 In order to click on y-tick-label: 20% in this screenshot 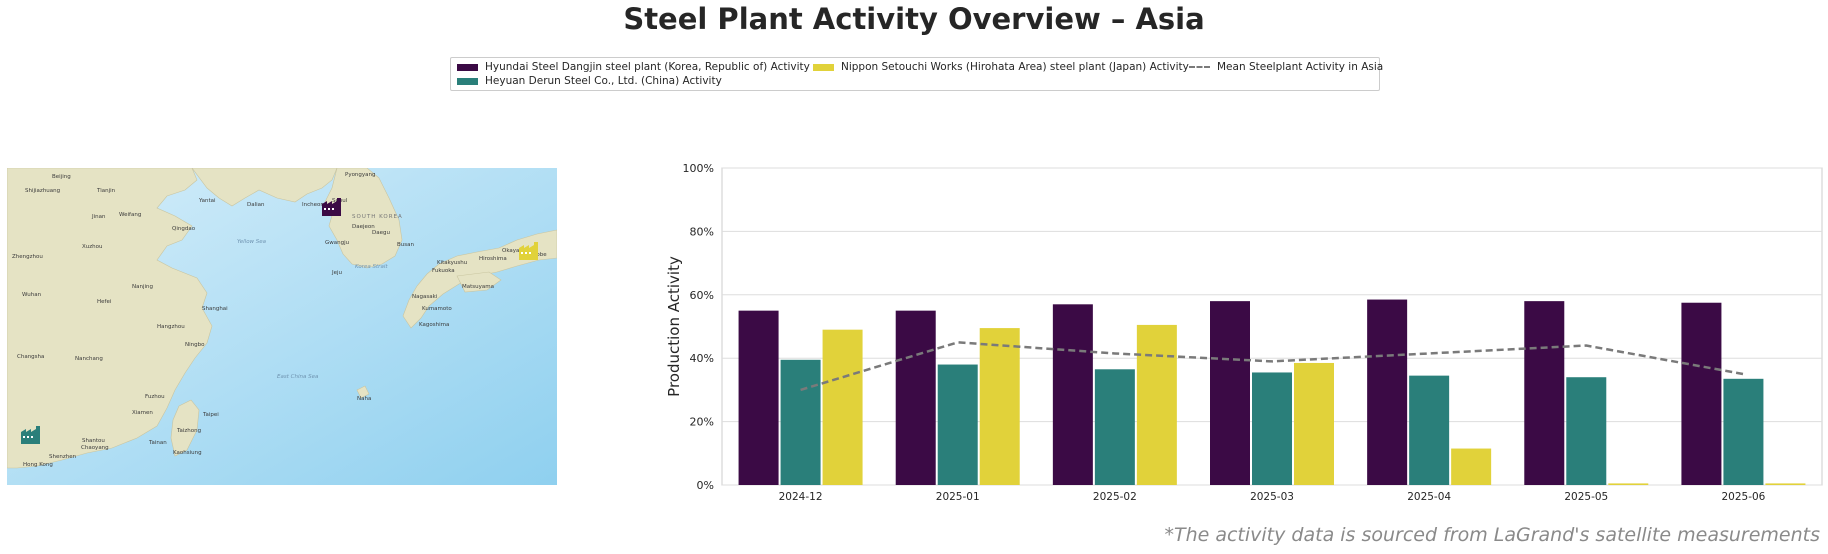, I will do `click(702, 422)`.